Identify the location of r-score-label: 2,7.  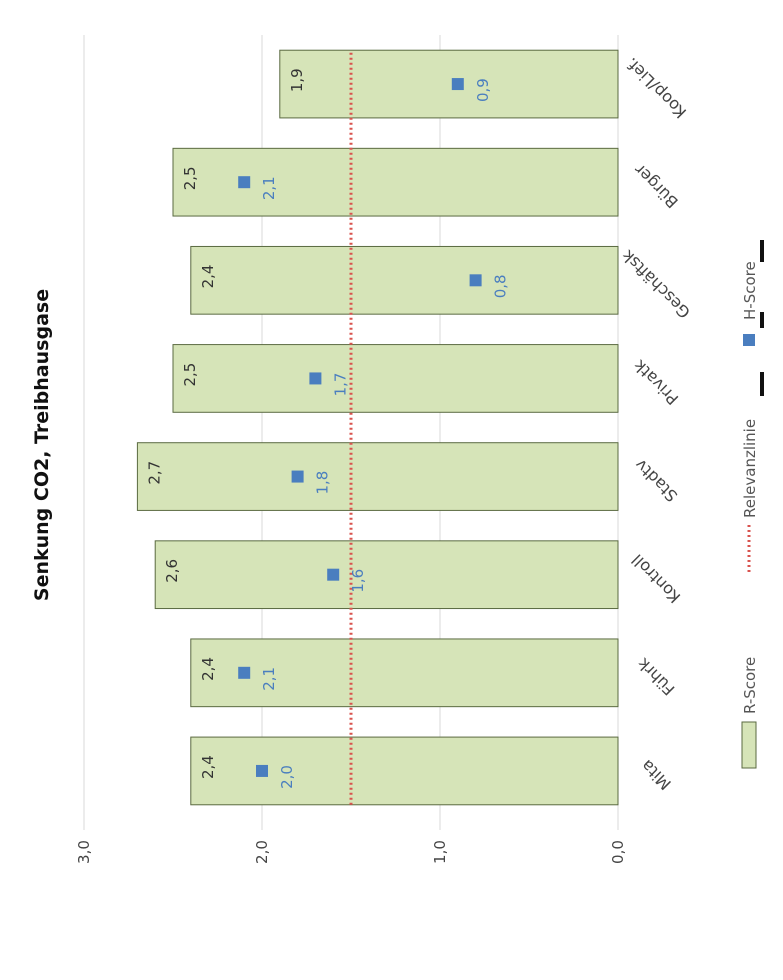
(154, 473).